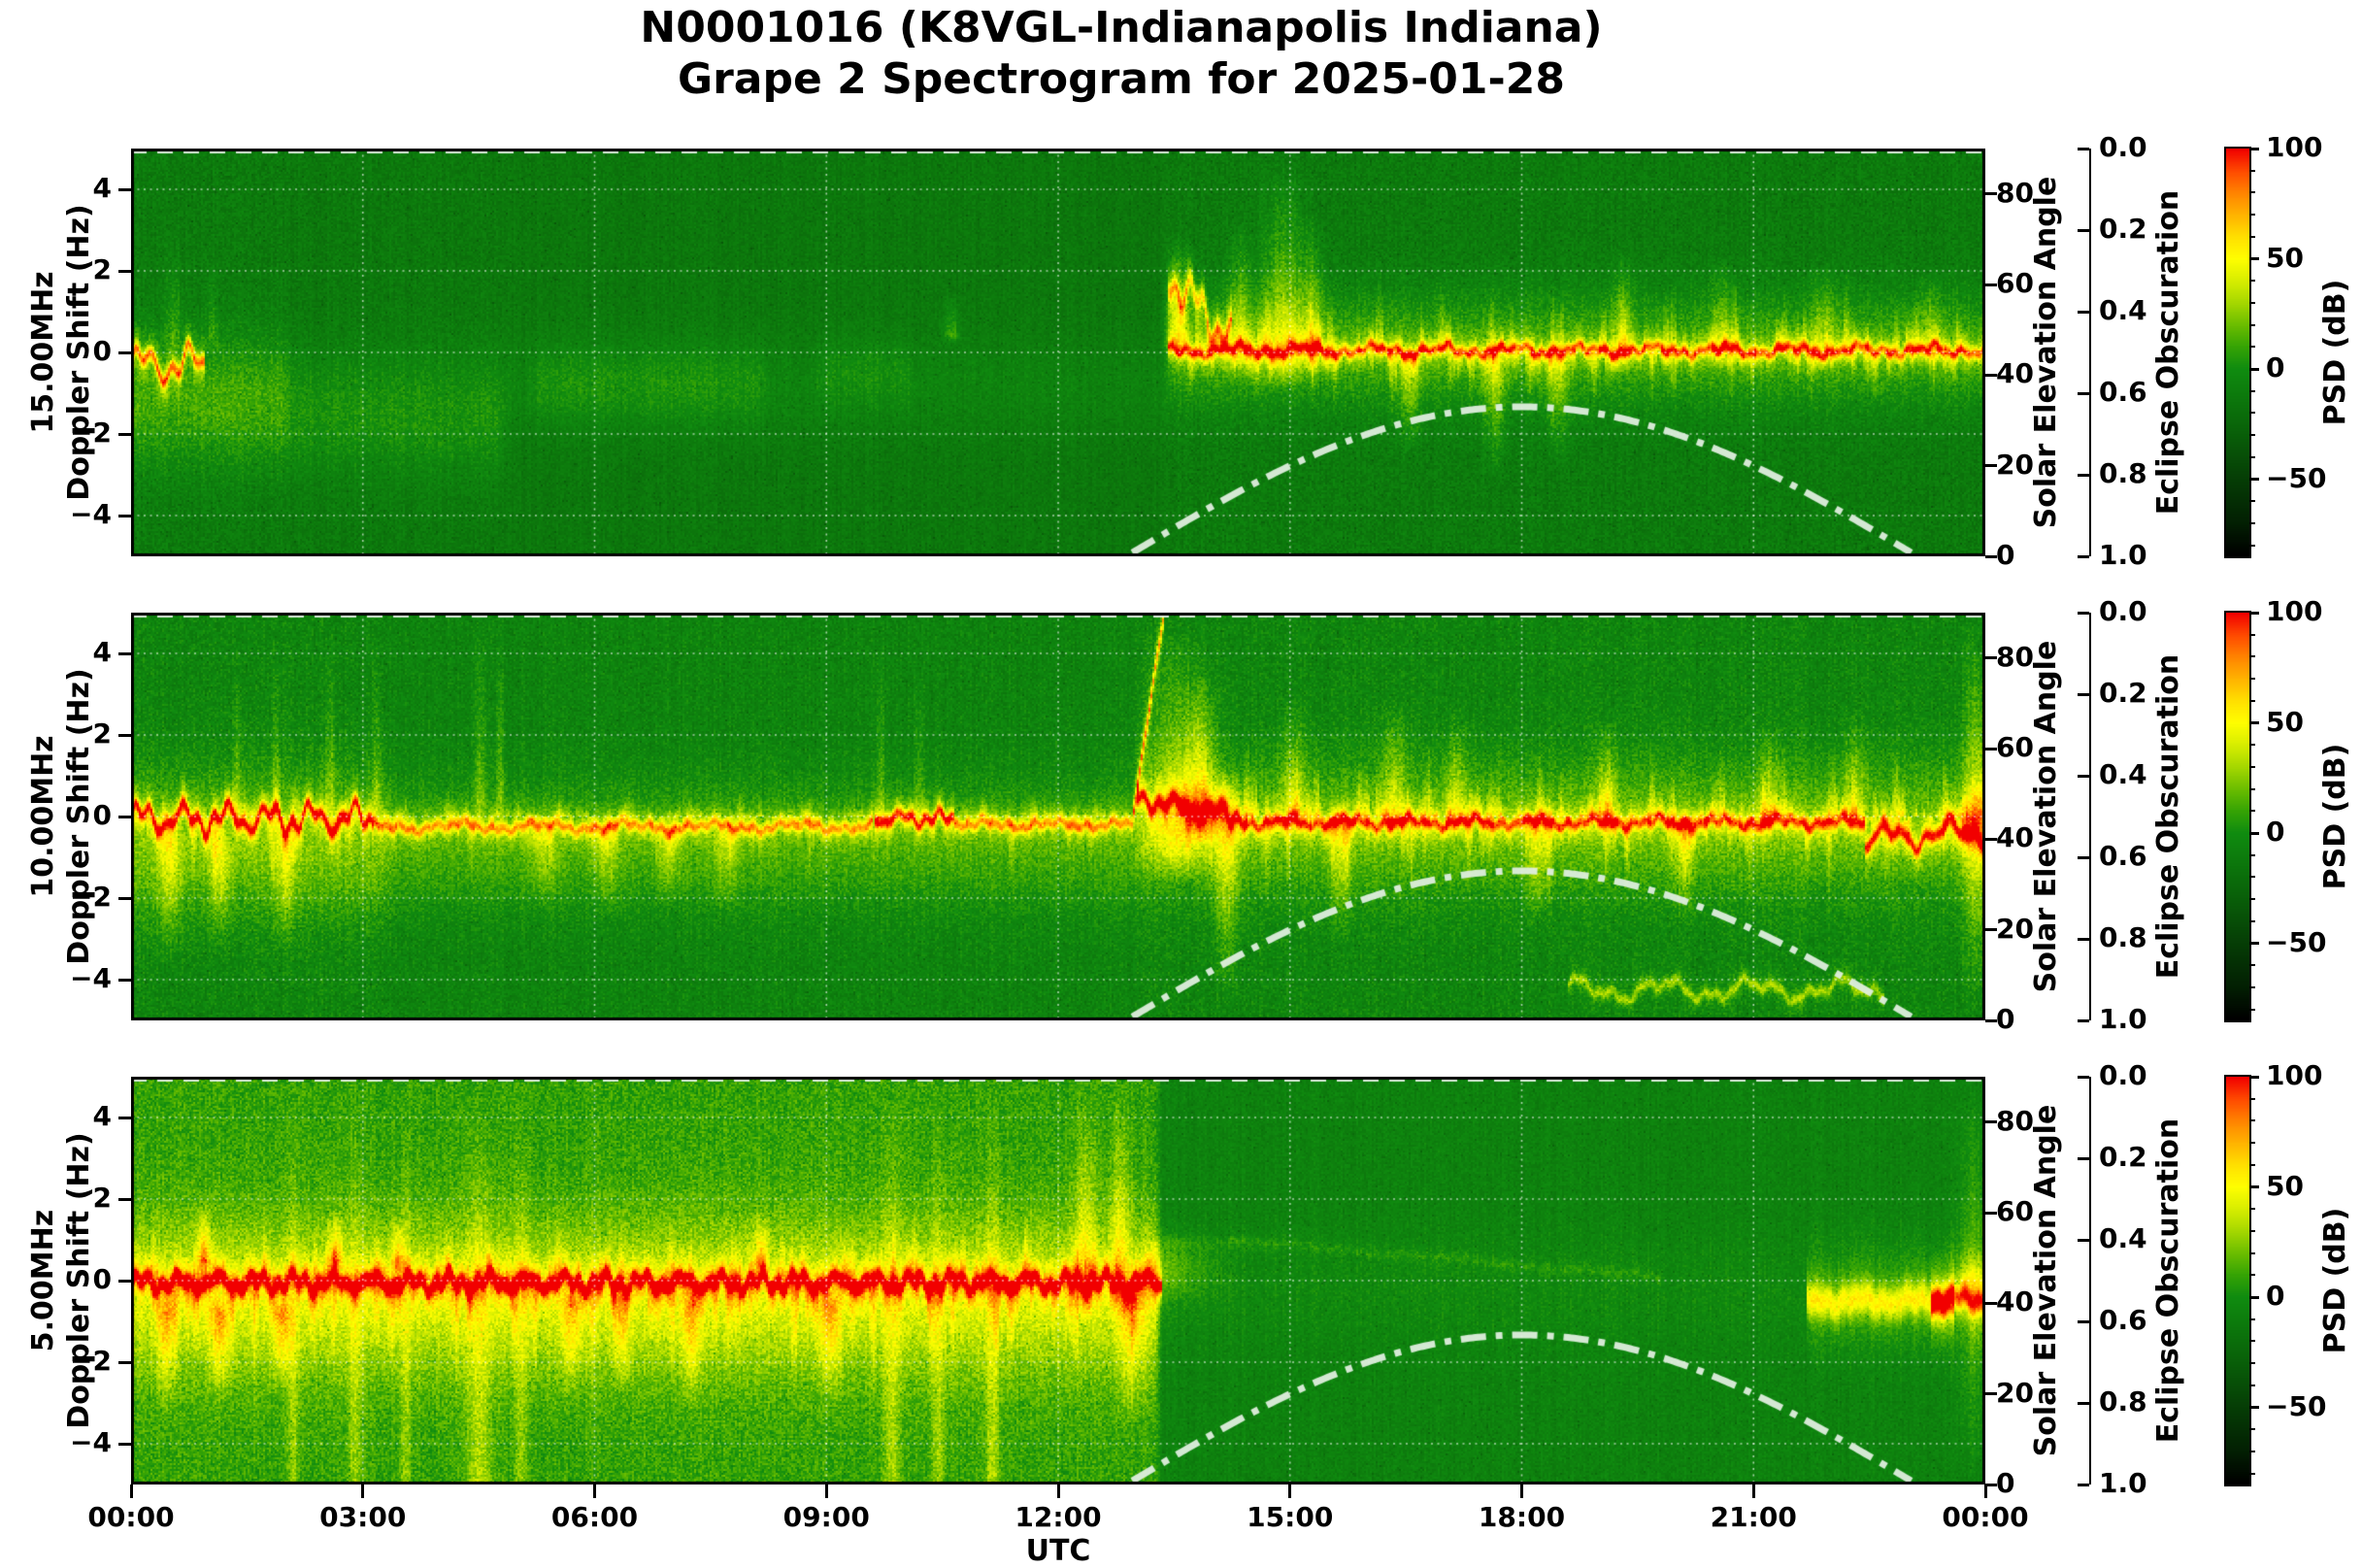 The width and height of the screenshot is (2362, 1568). What do you see at coordinates (1121, 27) in the screenshot?
I see `figure-title-line1: N0001016 (K8VGL-Indianapolis Indiana)` at bounding box center [1121, 27].